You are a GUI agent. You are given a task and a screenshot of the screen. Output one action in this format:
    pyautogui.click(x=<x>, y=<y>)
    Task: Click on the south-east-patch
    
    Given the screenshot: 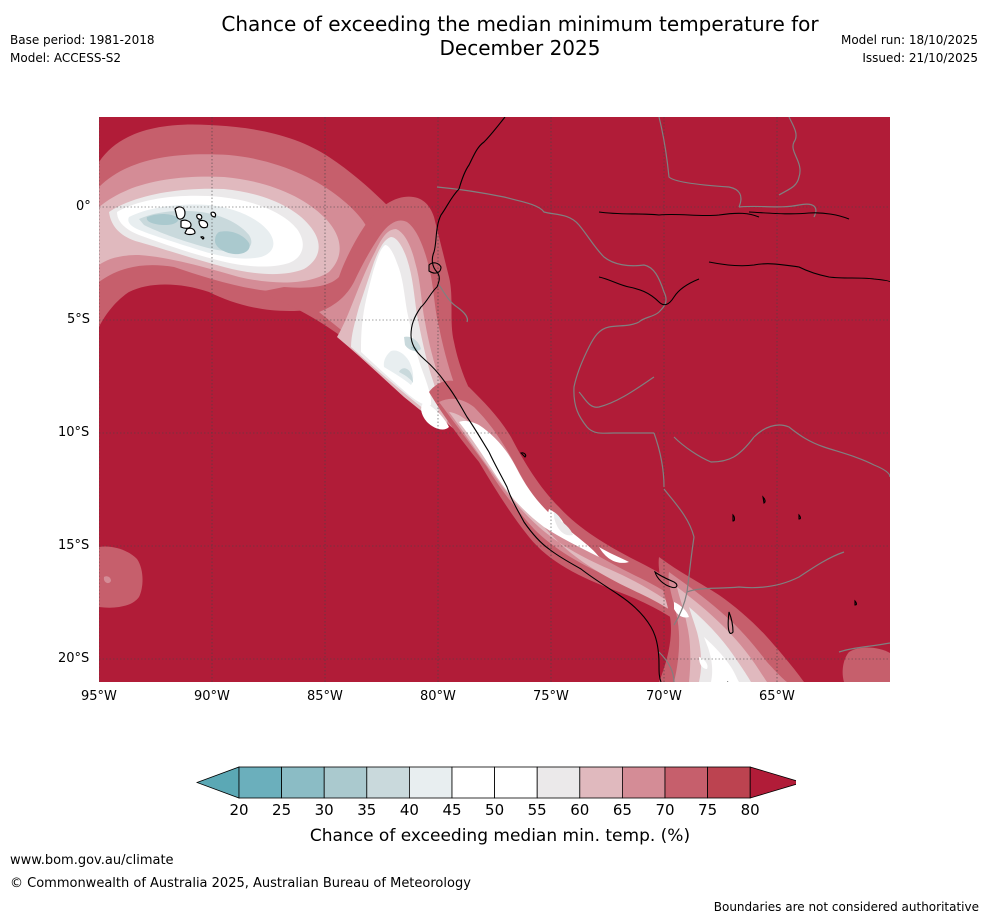 What is the action you would take?
    pyautogui.click(x=866, y=664)
    